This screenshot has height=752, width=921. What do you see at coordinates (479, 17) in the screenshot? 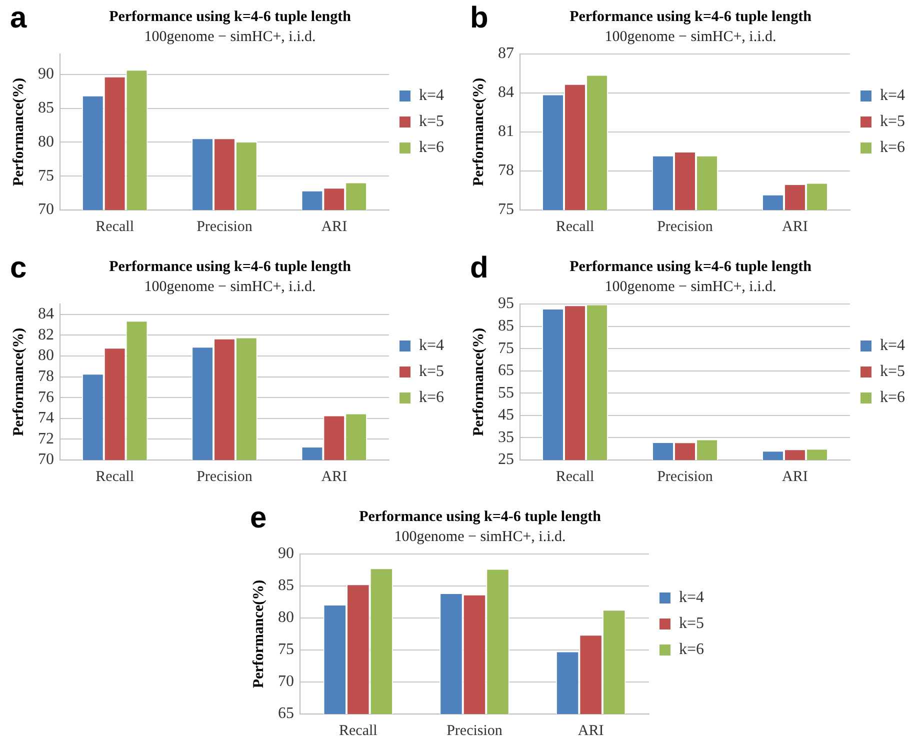
I see `text: b` at bounding box center [479, 17].